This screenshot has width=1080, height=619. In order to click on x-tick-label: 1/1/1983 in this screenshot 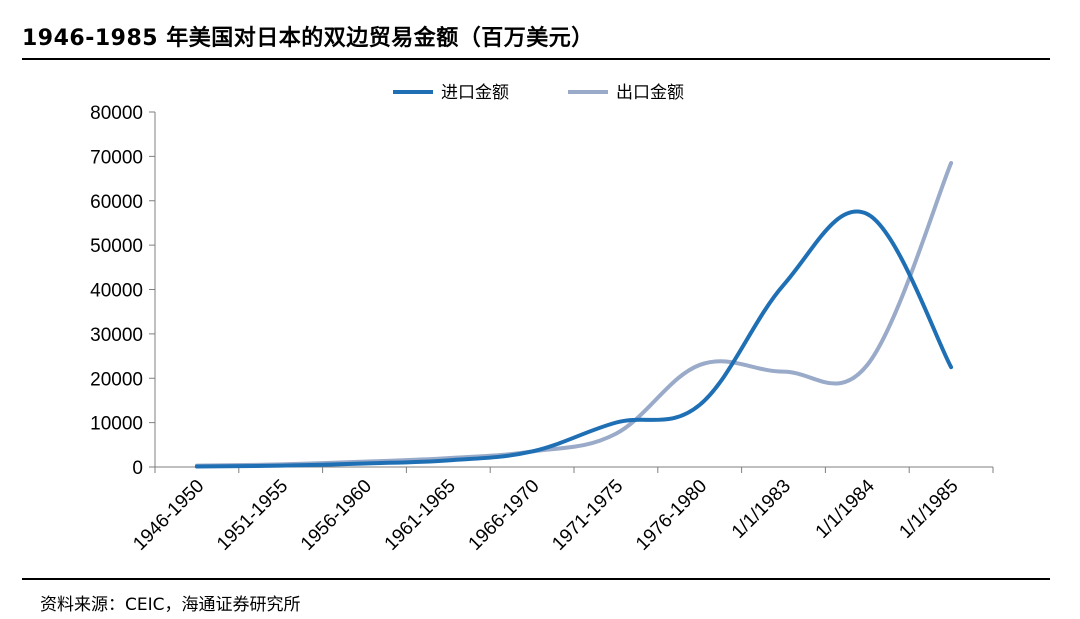, I will do `click(761, 509)`.